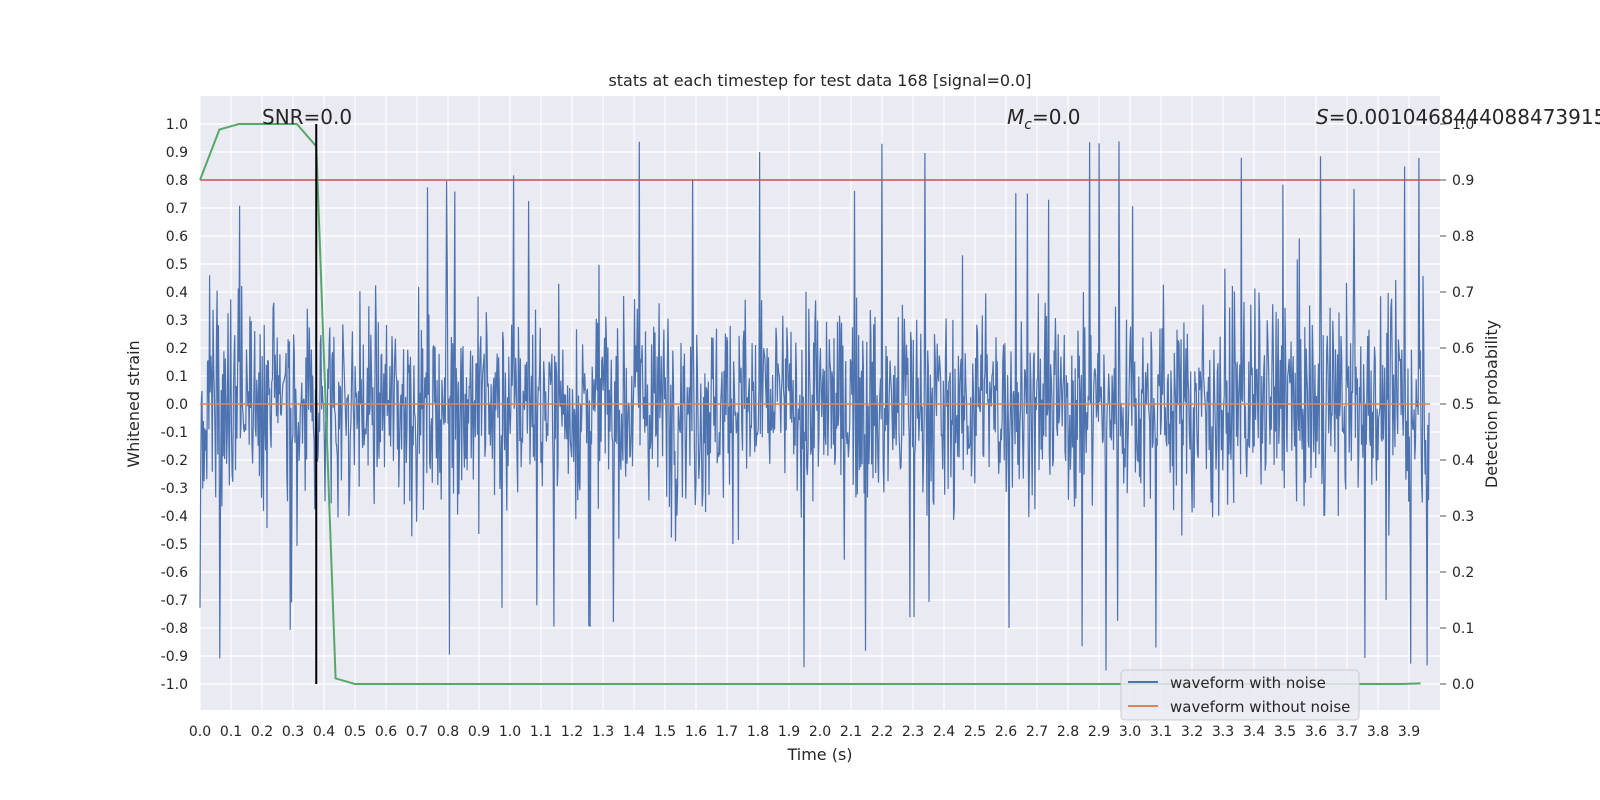  Describe the element at coordinates (510, 732) in the screenshot. I see `x-tick-label: 1.0` at that location.